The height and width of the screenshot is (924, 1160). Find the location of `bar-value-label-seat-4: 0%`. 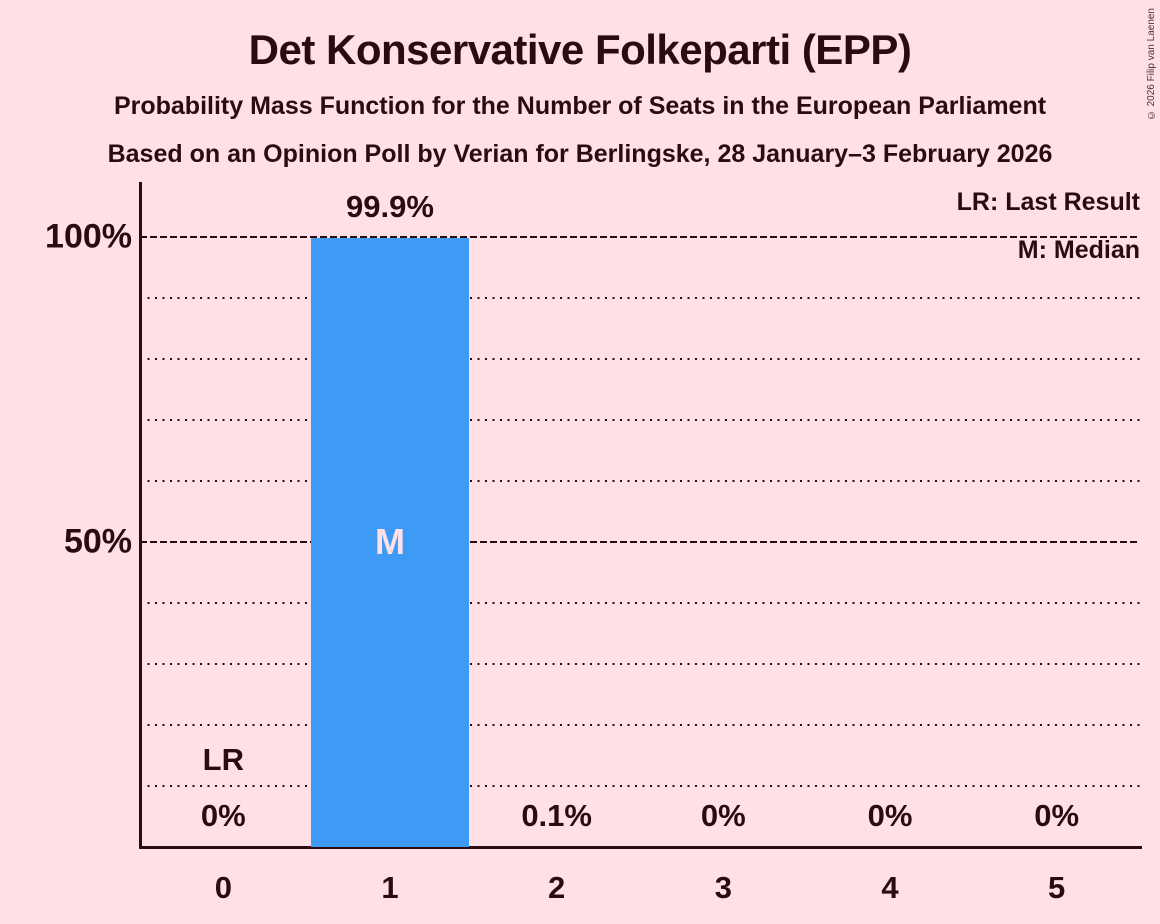

bar-value-label-seat-4: 0% is located at coordinates (890, 815).